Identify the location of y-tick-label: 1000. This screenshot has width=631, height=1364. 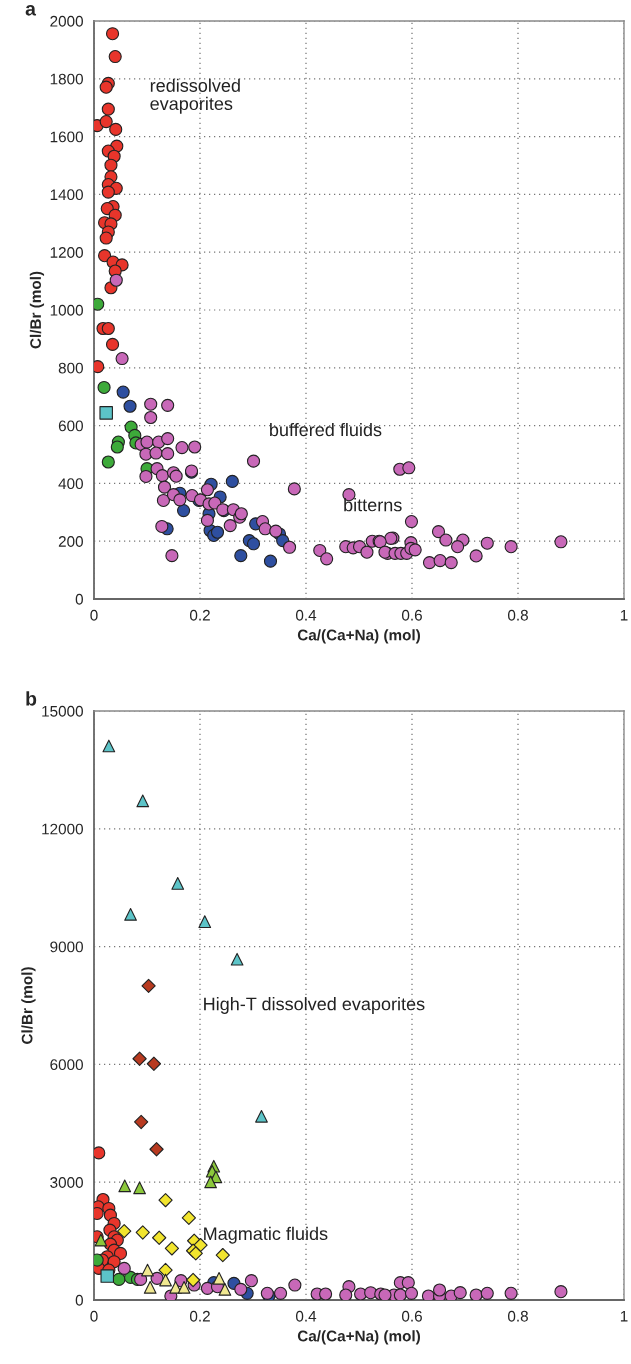
(66, 310).